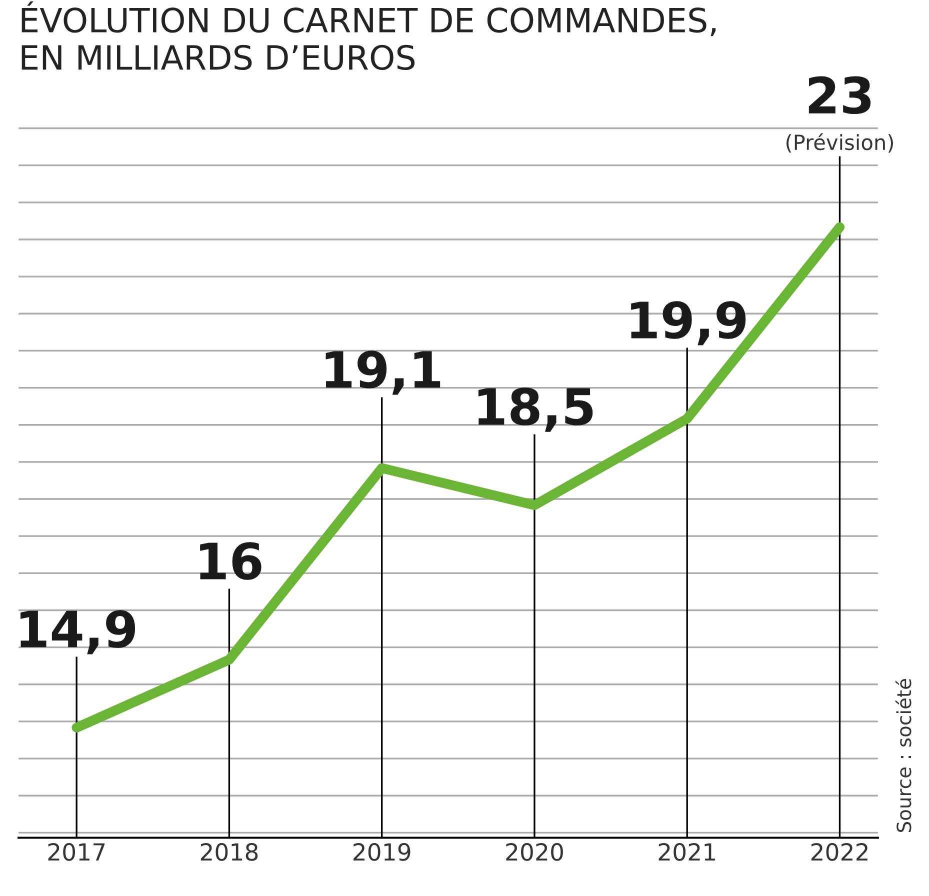  Describe the element at coordinates (229, 852) in the screenshot. I see `x-tick-label: 2018` at that location.